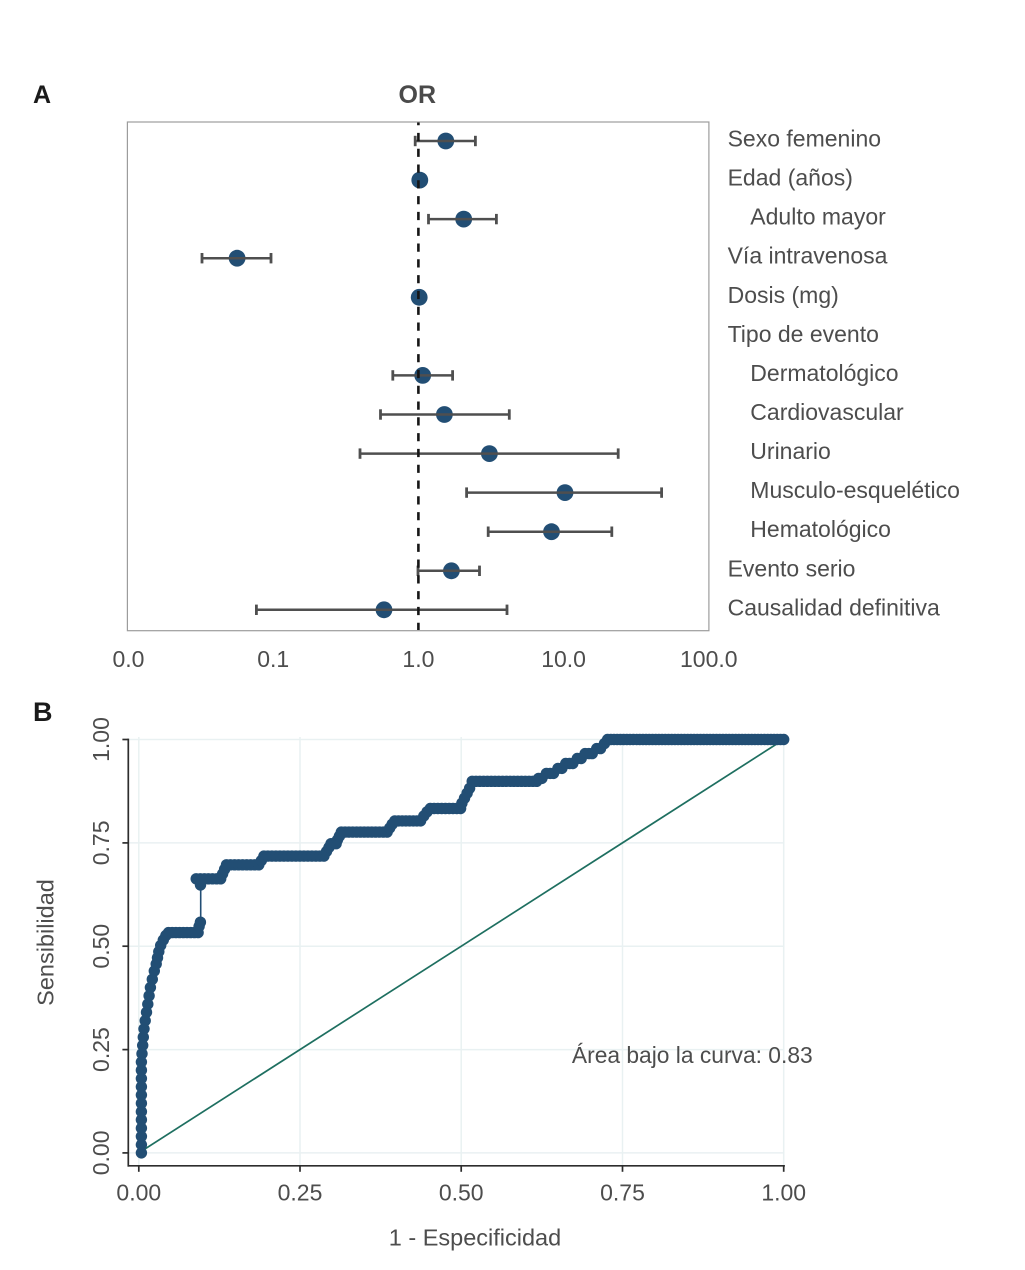 Image resolution: width=1025 pixels, height=1270 pixels. What do you see at coordinates (790, 451) in the screenshot?
I see `svg-text: Urinario` at bounding box center [790, 451].